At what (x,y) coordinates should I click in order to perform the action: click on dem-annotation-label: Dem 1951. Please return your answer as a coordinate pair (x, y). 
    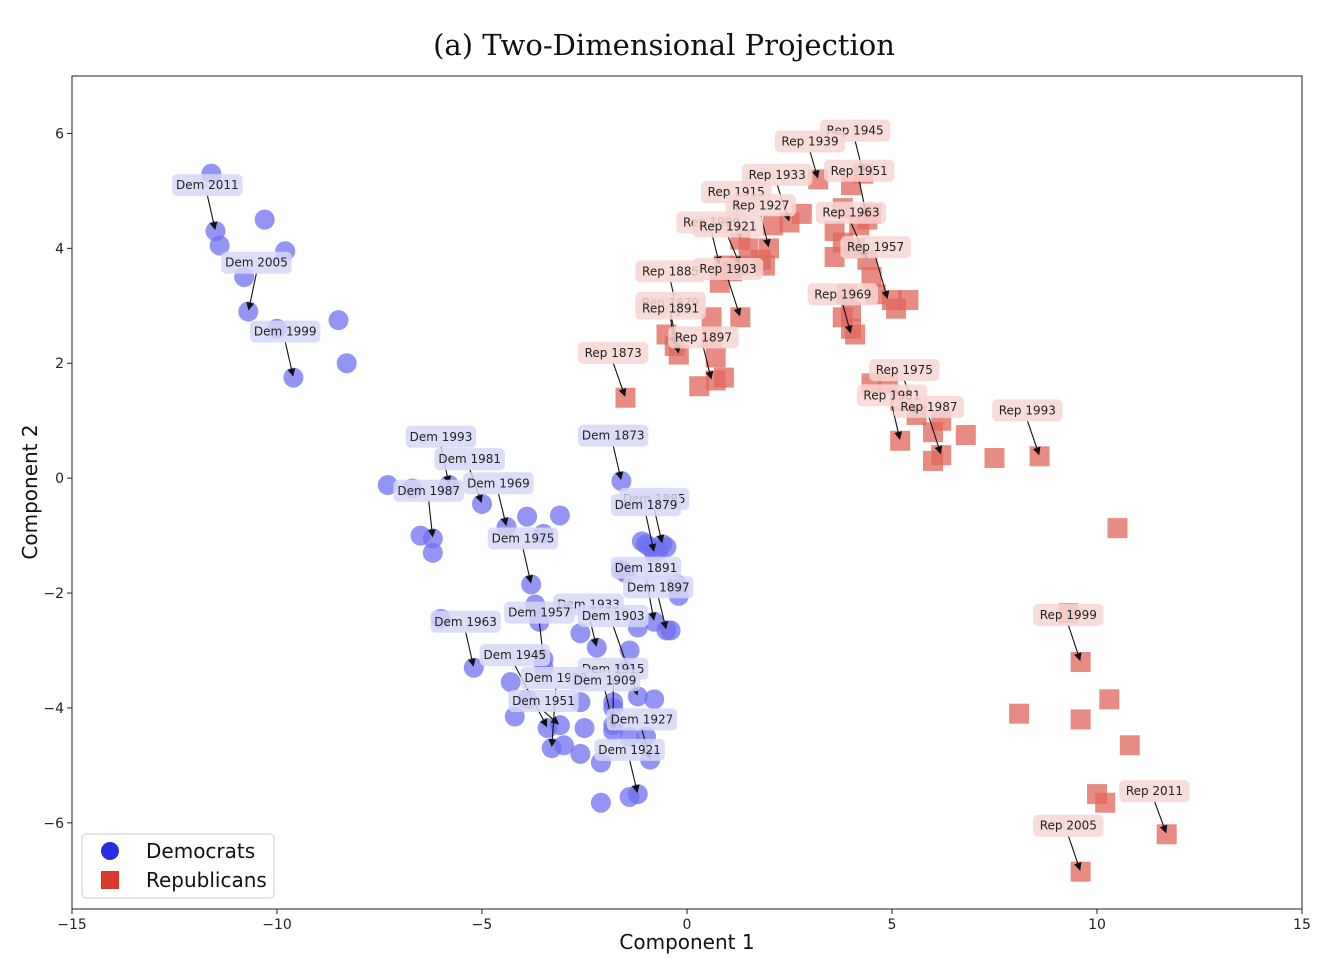
    Looking at the image, I should click on (543, 701).